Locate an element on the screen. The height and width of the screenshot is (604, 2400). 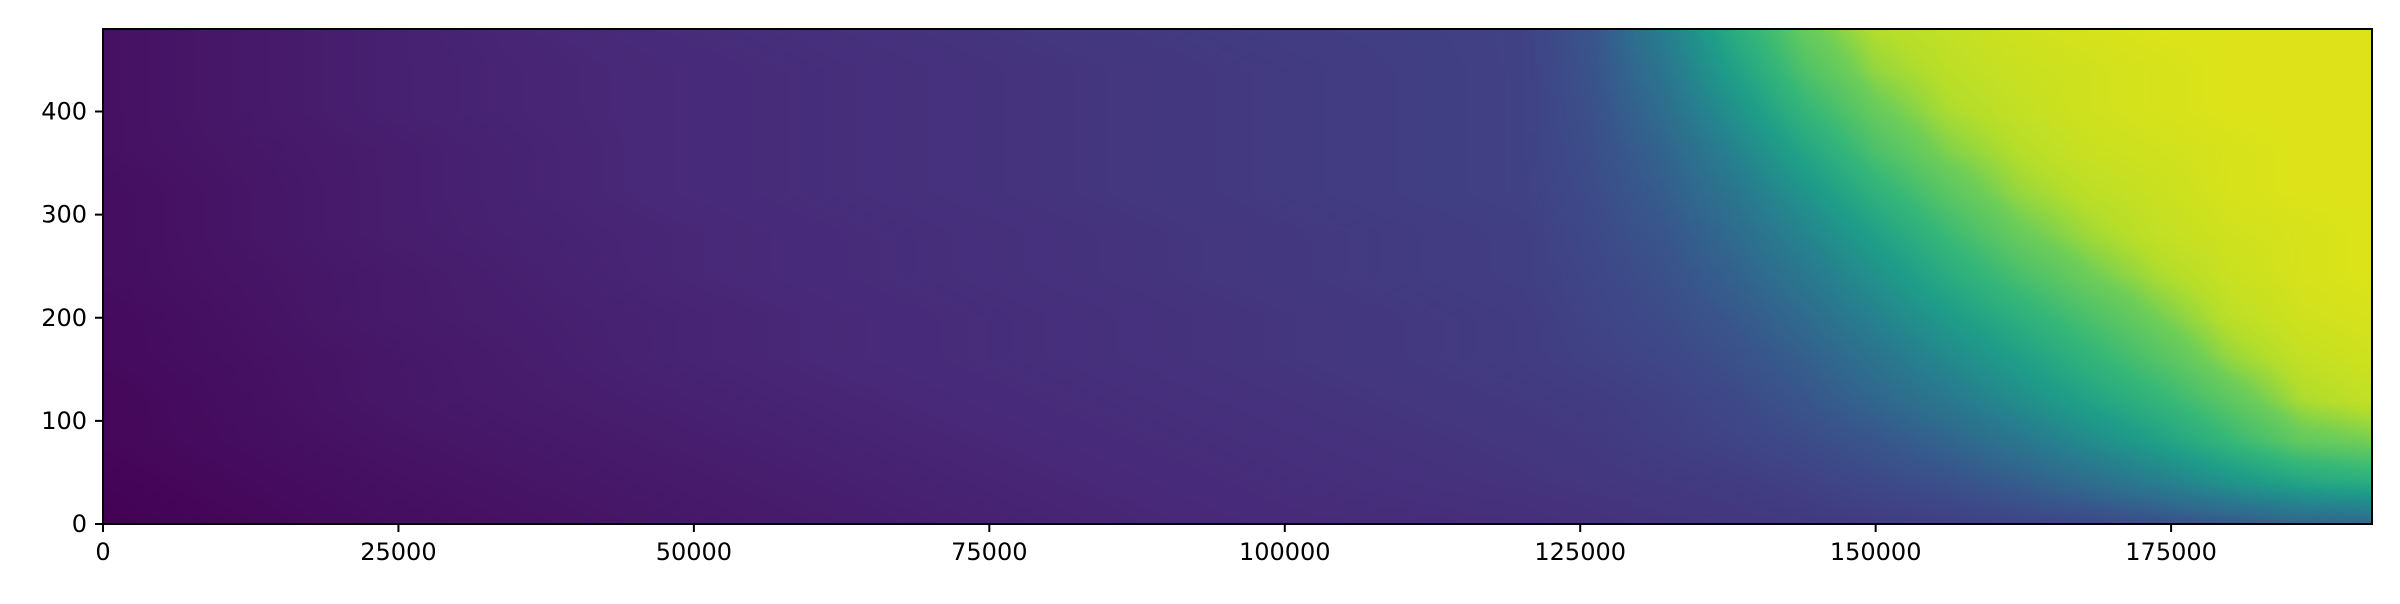
x-tick-label: 175000 is located at coordinates (2171, 552).